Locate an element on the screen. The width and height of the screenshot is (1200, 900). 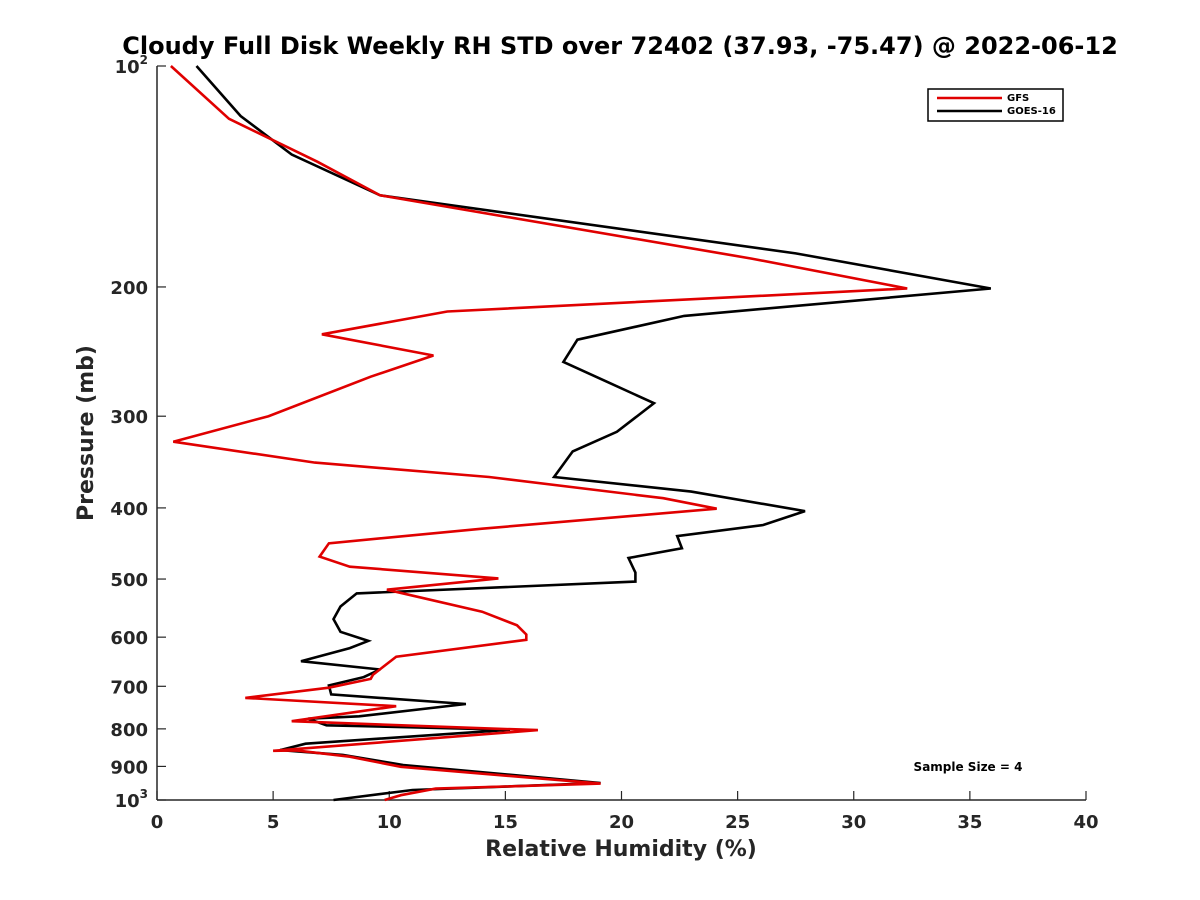
legend: GFS GOES-16 is located at coordinates (995, 105).